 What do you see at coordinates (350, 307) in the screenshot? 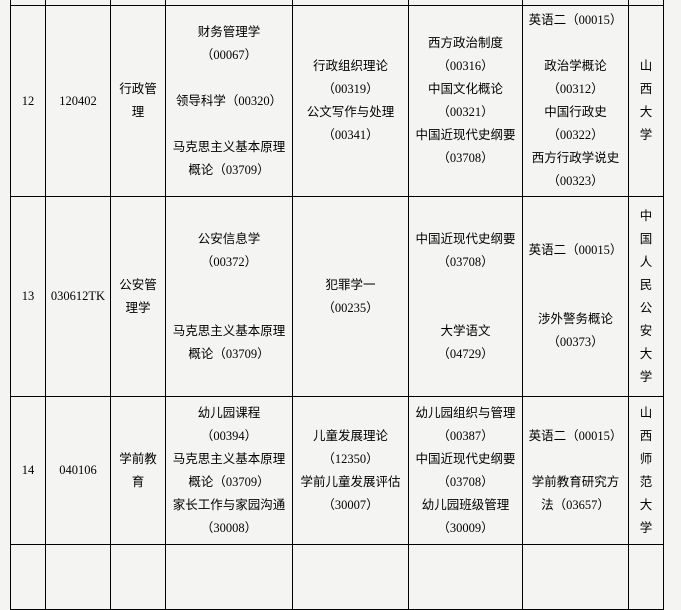
I see `subject-line: （00235）` at bounding box center [350, 307].